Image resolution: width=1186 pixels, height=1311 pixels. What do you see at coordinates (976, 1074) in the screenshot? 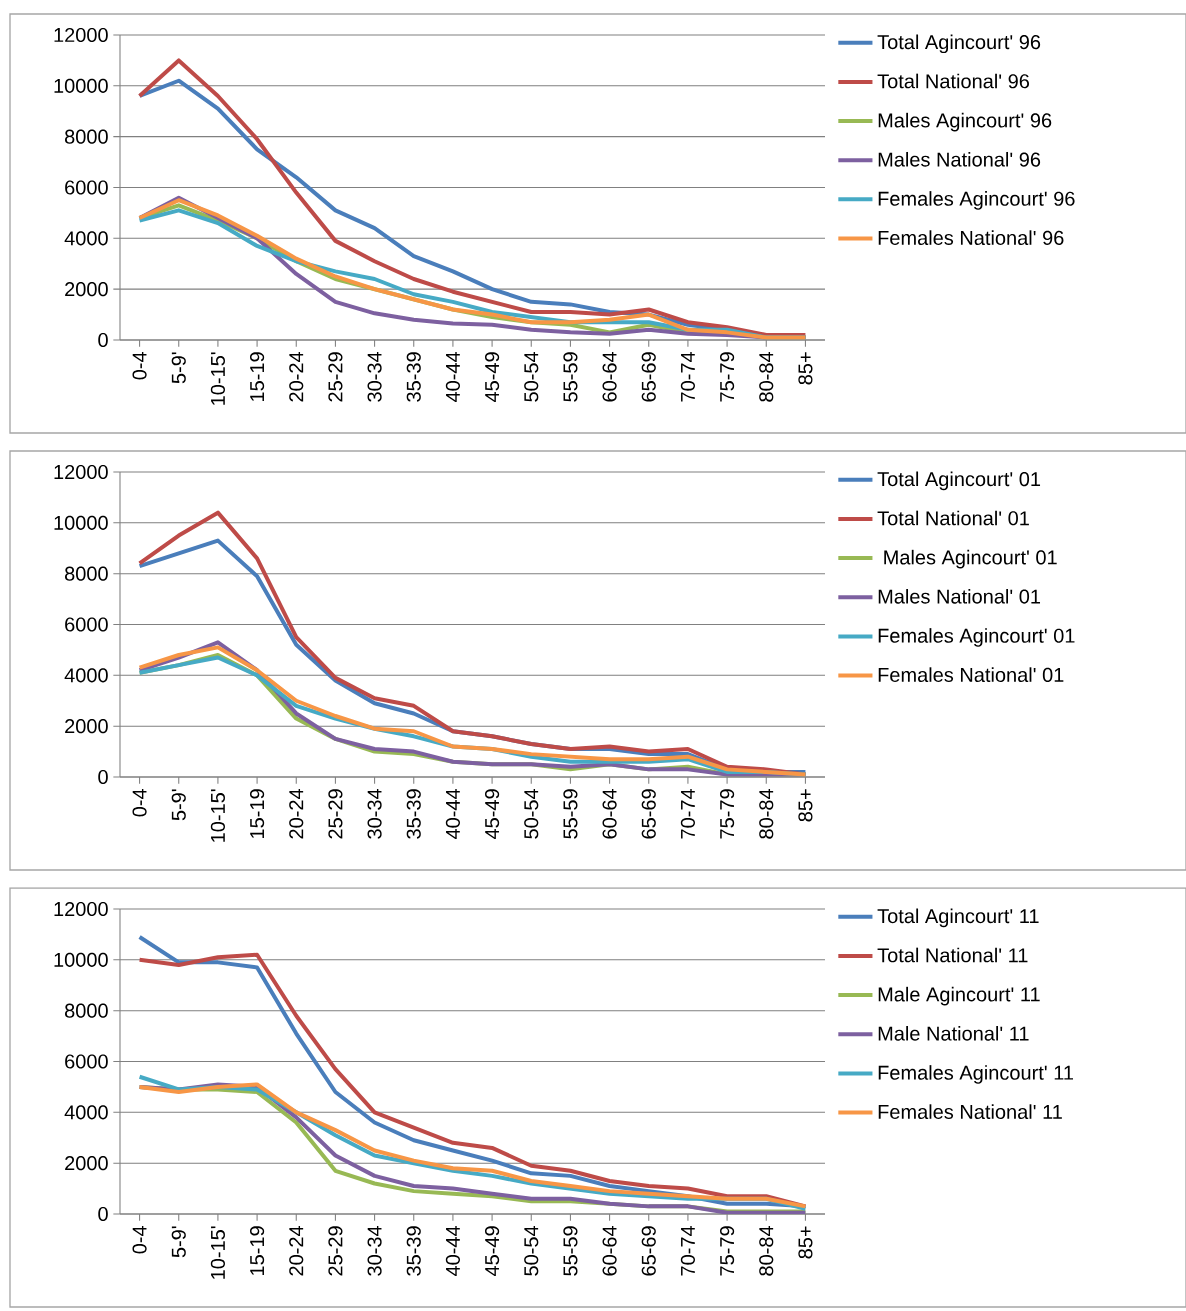
I see `legend-label: Females Agincourt' 11` at bounding box center [976, 1074].